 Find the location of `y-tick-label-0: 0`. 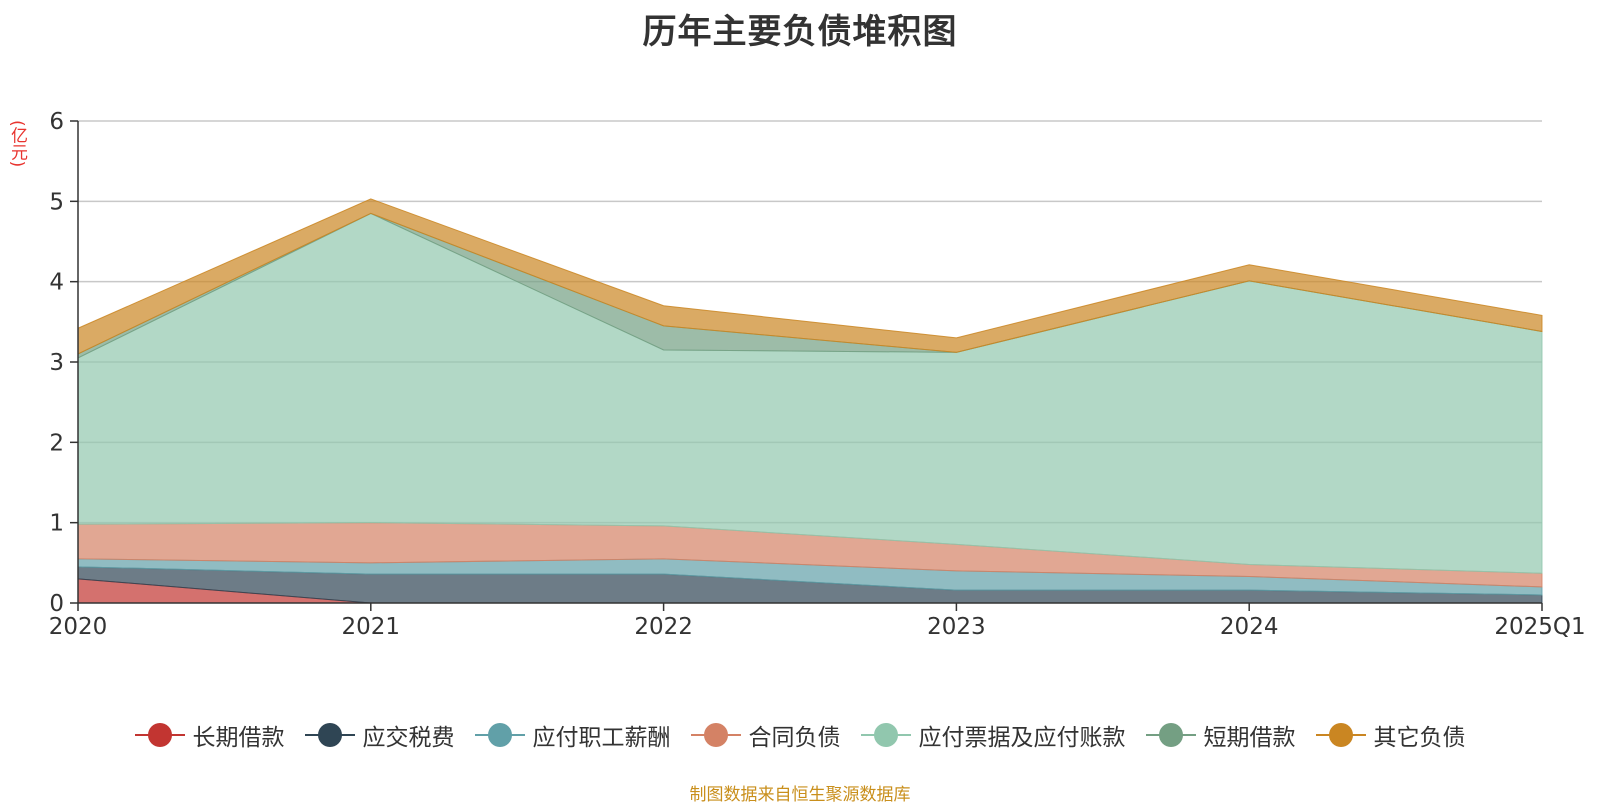

y-tick-label-0: 0 is located at coordinates (56, 604).